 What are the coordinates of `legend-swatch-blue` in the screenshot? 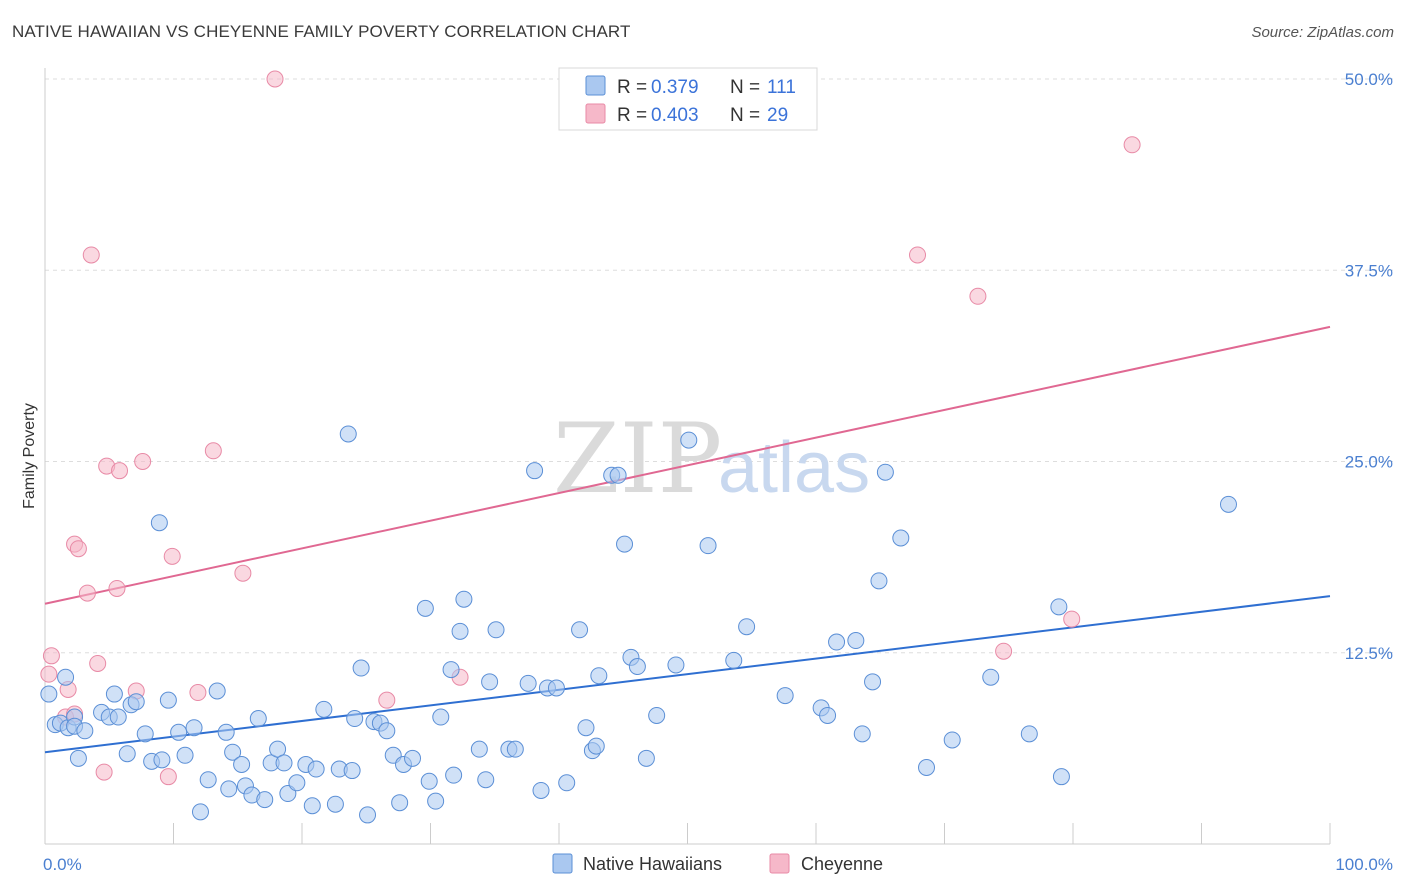 It's located at (595, 85).